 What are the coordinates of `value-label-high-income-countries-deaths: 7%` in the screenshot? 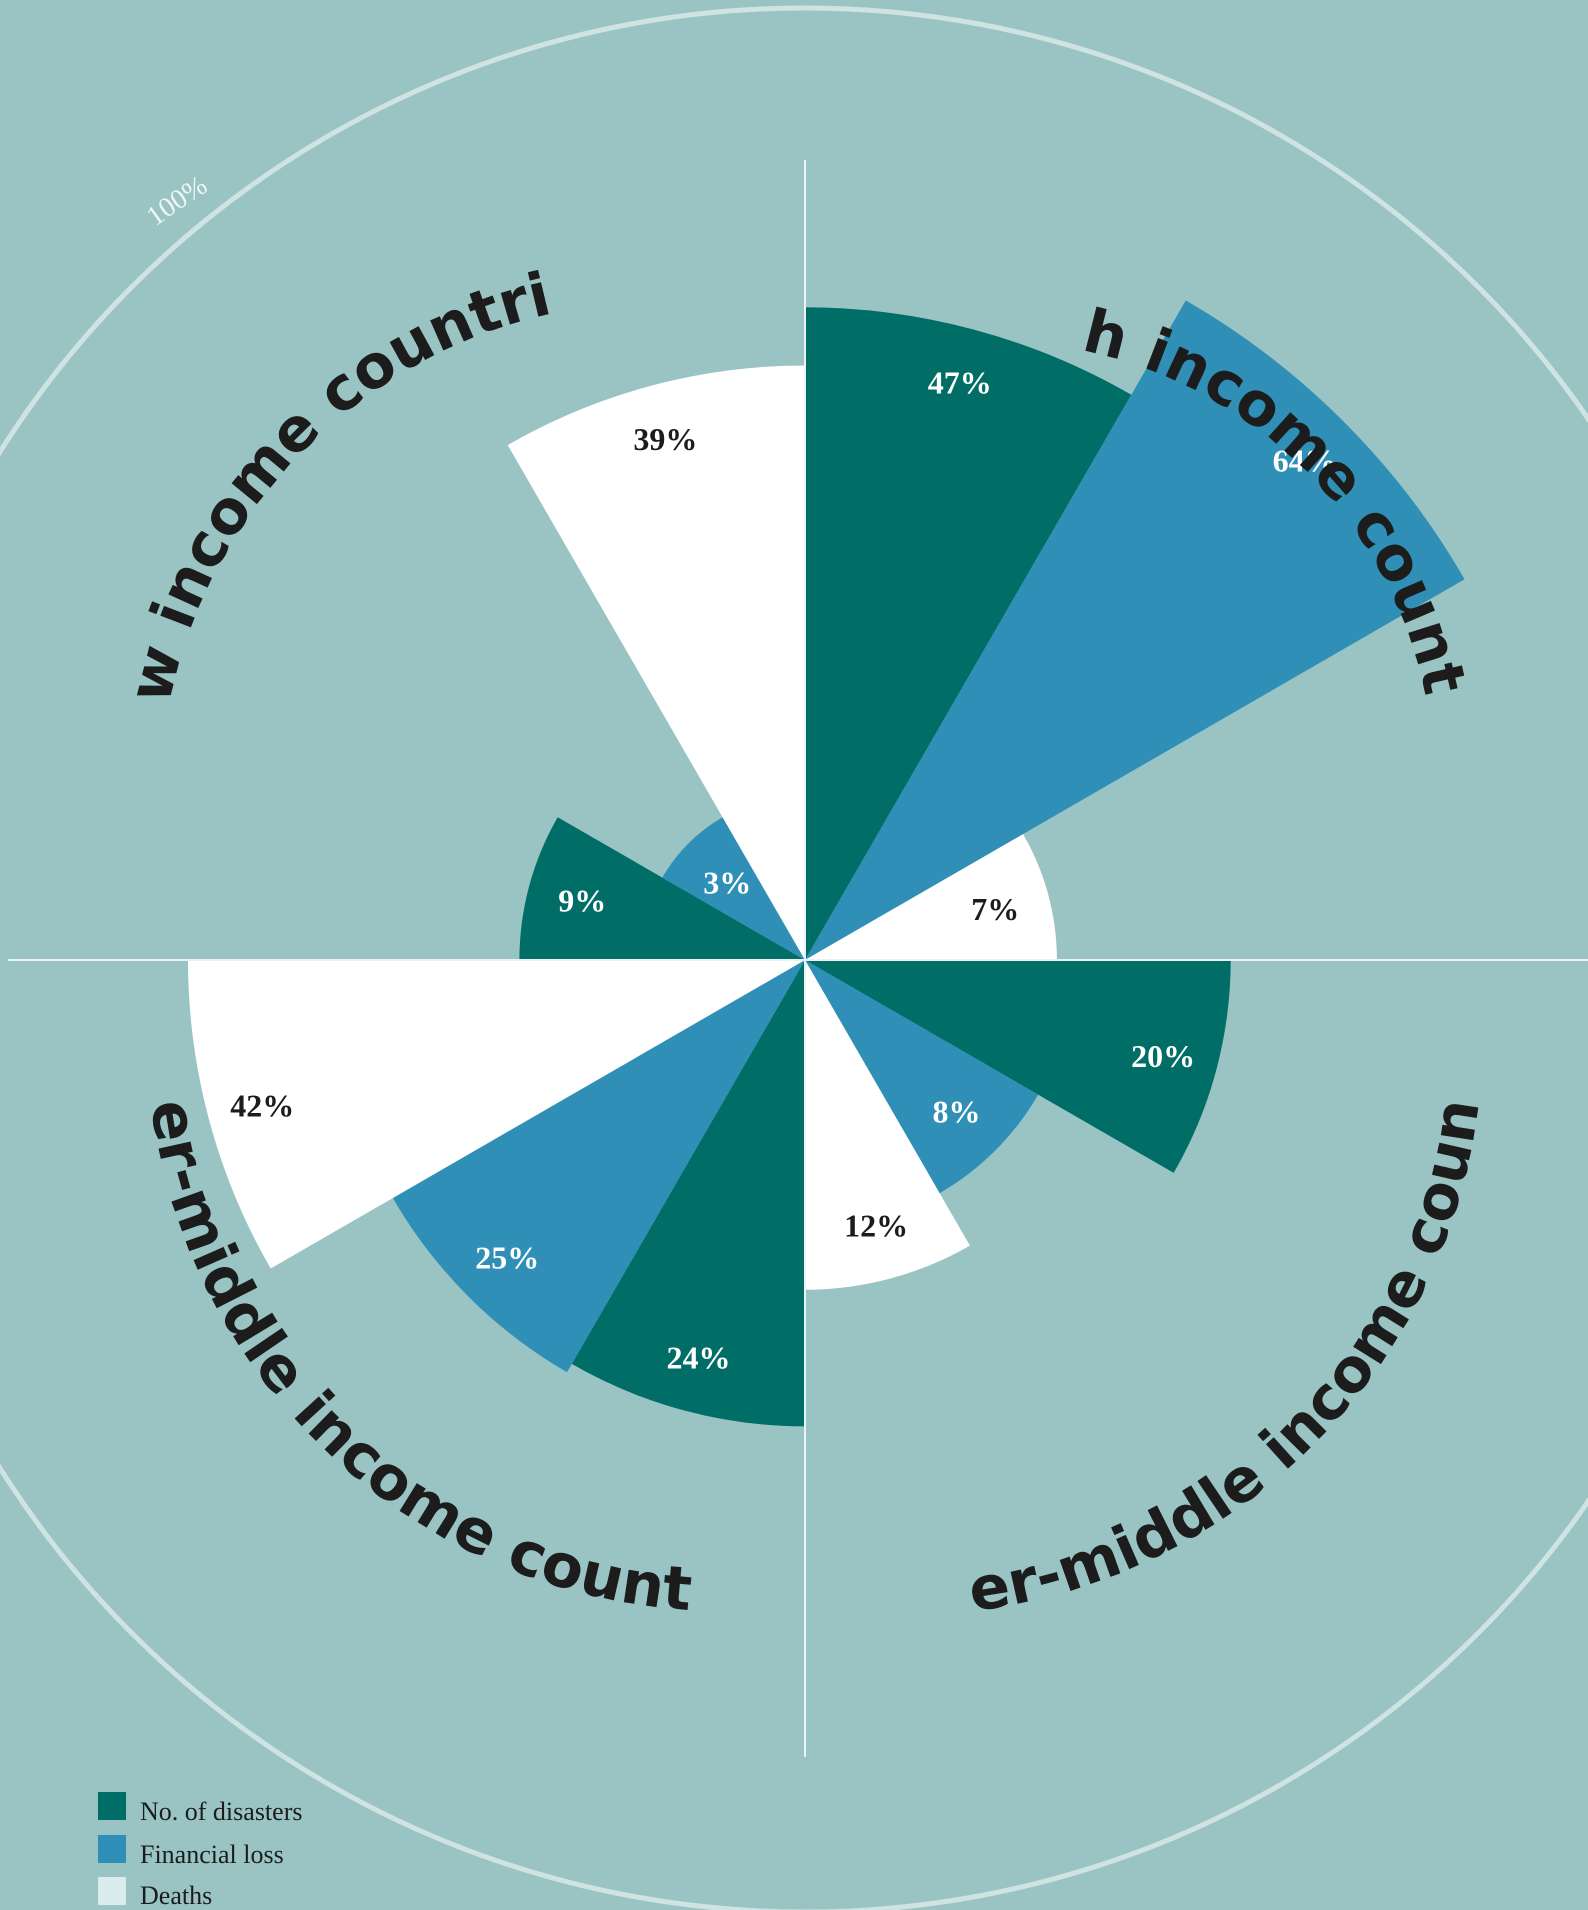 It's located at (995, 909).